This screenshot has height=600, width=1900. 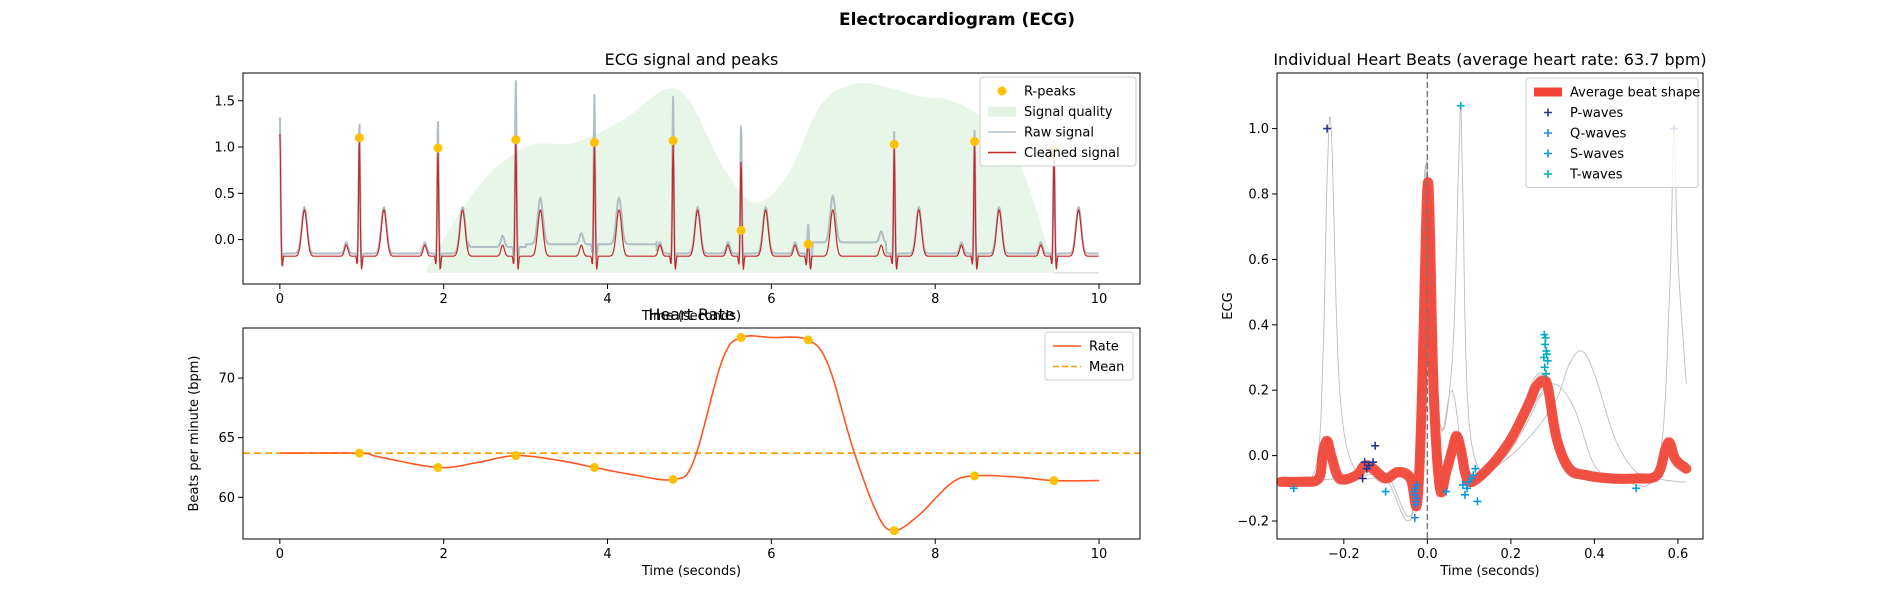 What do you see at coordinates (689, 202) in the screenshot?
I see `cleaned-signal-line` at bounding box center [689, 202].